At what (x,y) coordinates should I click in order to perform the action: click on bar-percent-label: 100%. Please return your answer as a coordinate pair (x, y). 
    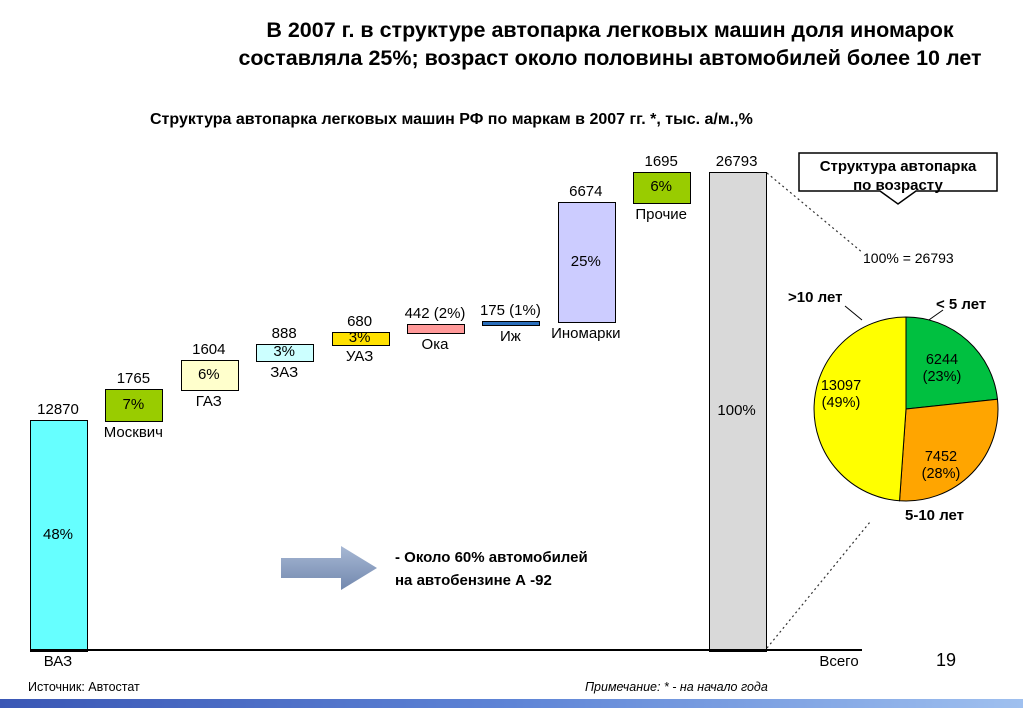
    Looking at the image, I should click on (736, 410).